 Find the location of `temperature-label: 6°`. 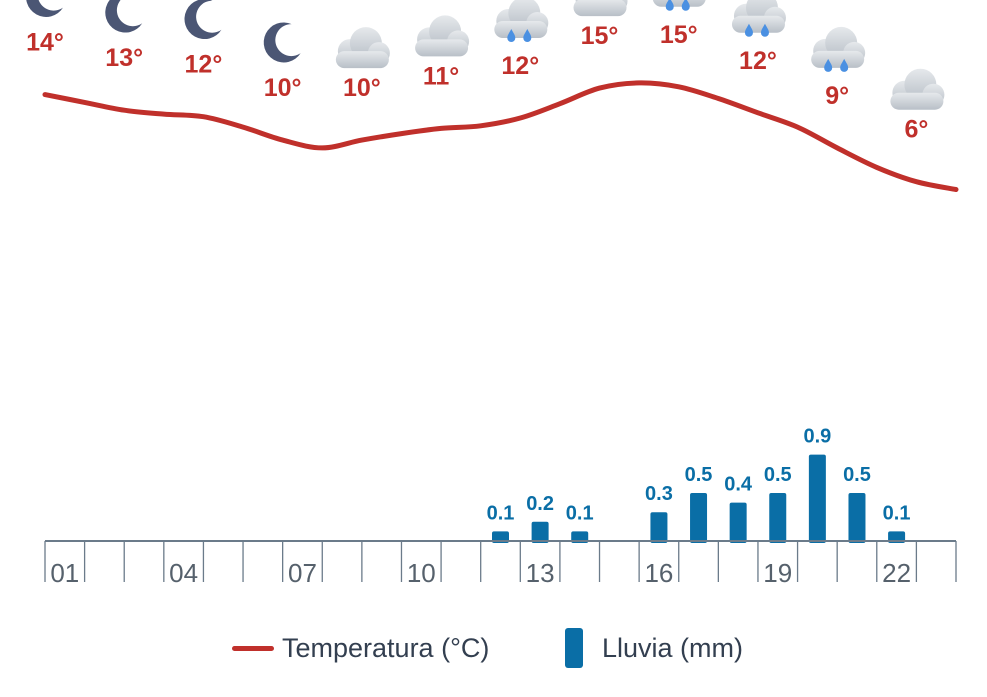

temperature-label: 6° is located at coordinates (916, 130).